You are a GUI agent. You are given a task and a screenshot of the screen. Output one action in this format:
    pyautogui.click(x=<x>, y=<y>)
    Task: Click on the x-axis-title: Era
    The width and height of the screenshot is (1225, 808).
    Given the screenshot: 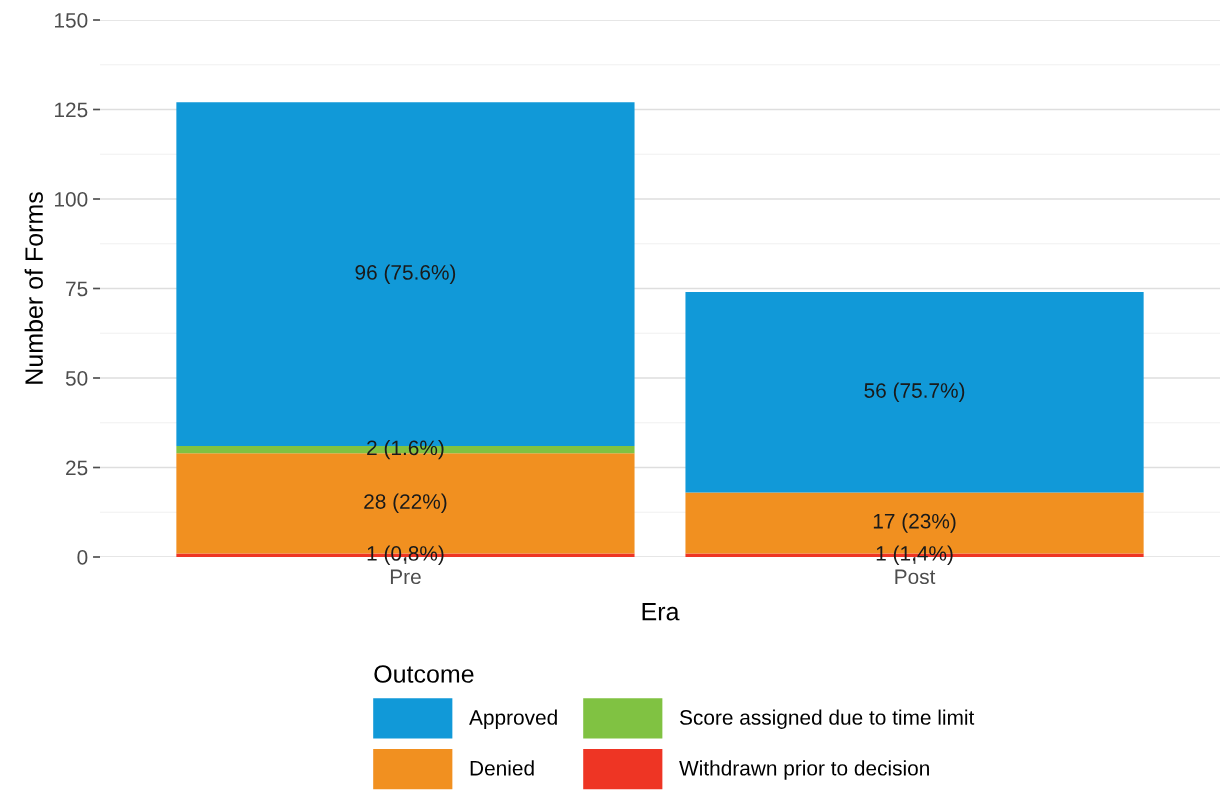 What is the action you would take?
    pyautogui.click(x=661, y=612)
    